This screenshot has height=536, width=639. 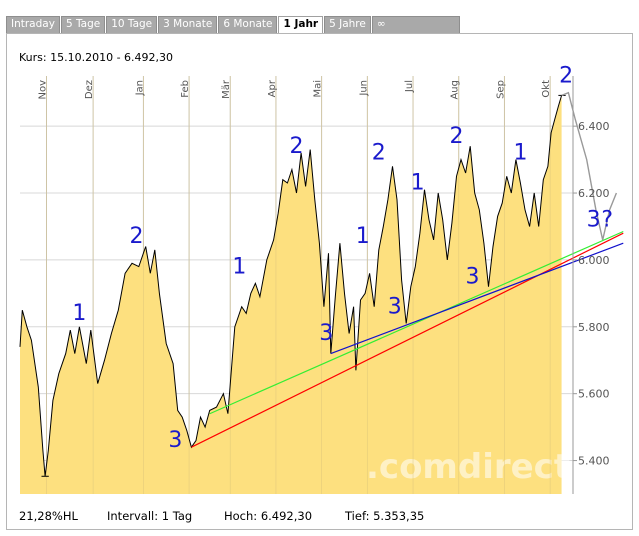 What do you see at coordinates (594, 327) in the screenshot?
I see `y-tick-label: 5.800` at bounding box center [594, 327].